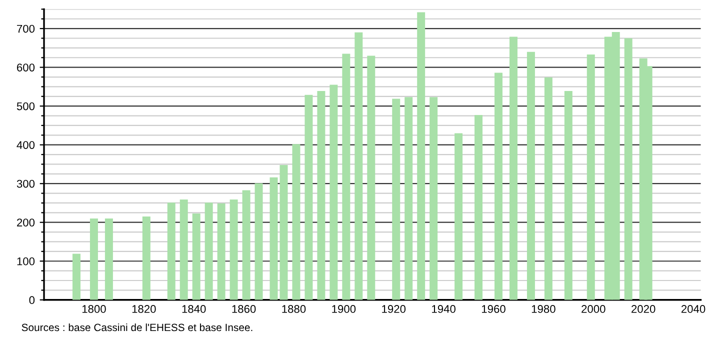 Image resolution: width=710 pixels, height=340 pixels. Describe the element at coordinates (26, 28) in the screenshot. I see `y-tick-label: 700` at that location.